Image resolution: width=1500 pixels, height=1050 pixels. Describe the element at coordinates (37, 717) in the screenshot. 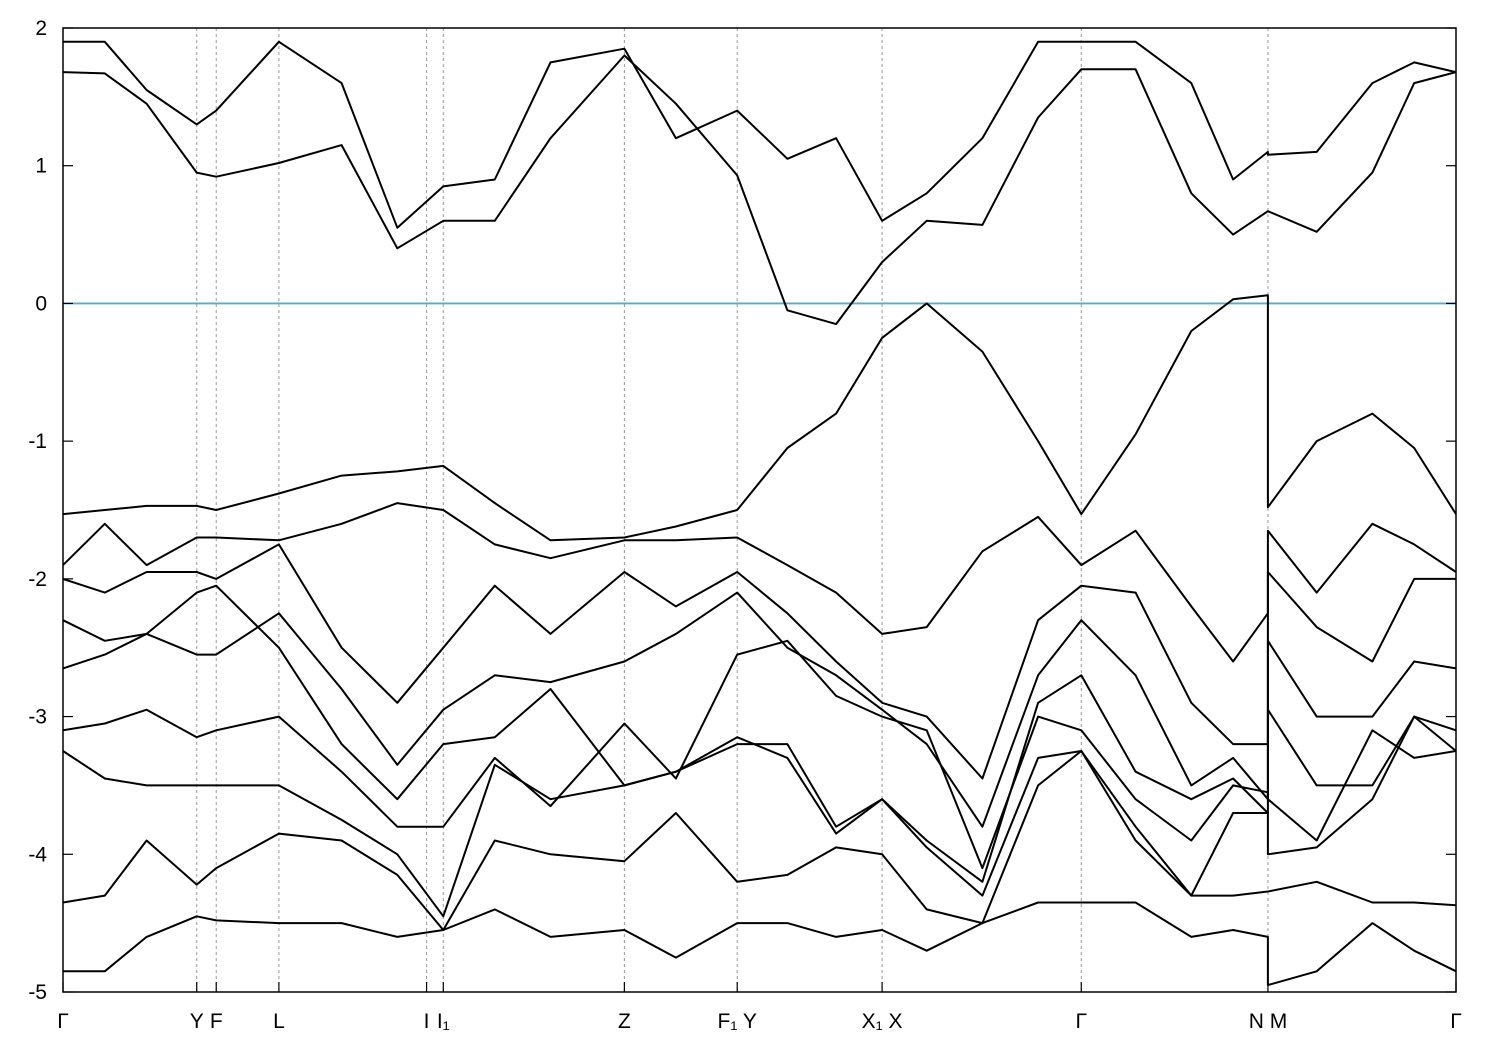

I see `y-tick-label: -3` at that location.